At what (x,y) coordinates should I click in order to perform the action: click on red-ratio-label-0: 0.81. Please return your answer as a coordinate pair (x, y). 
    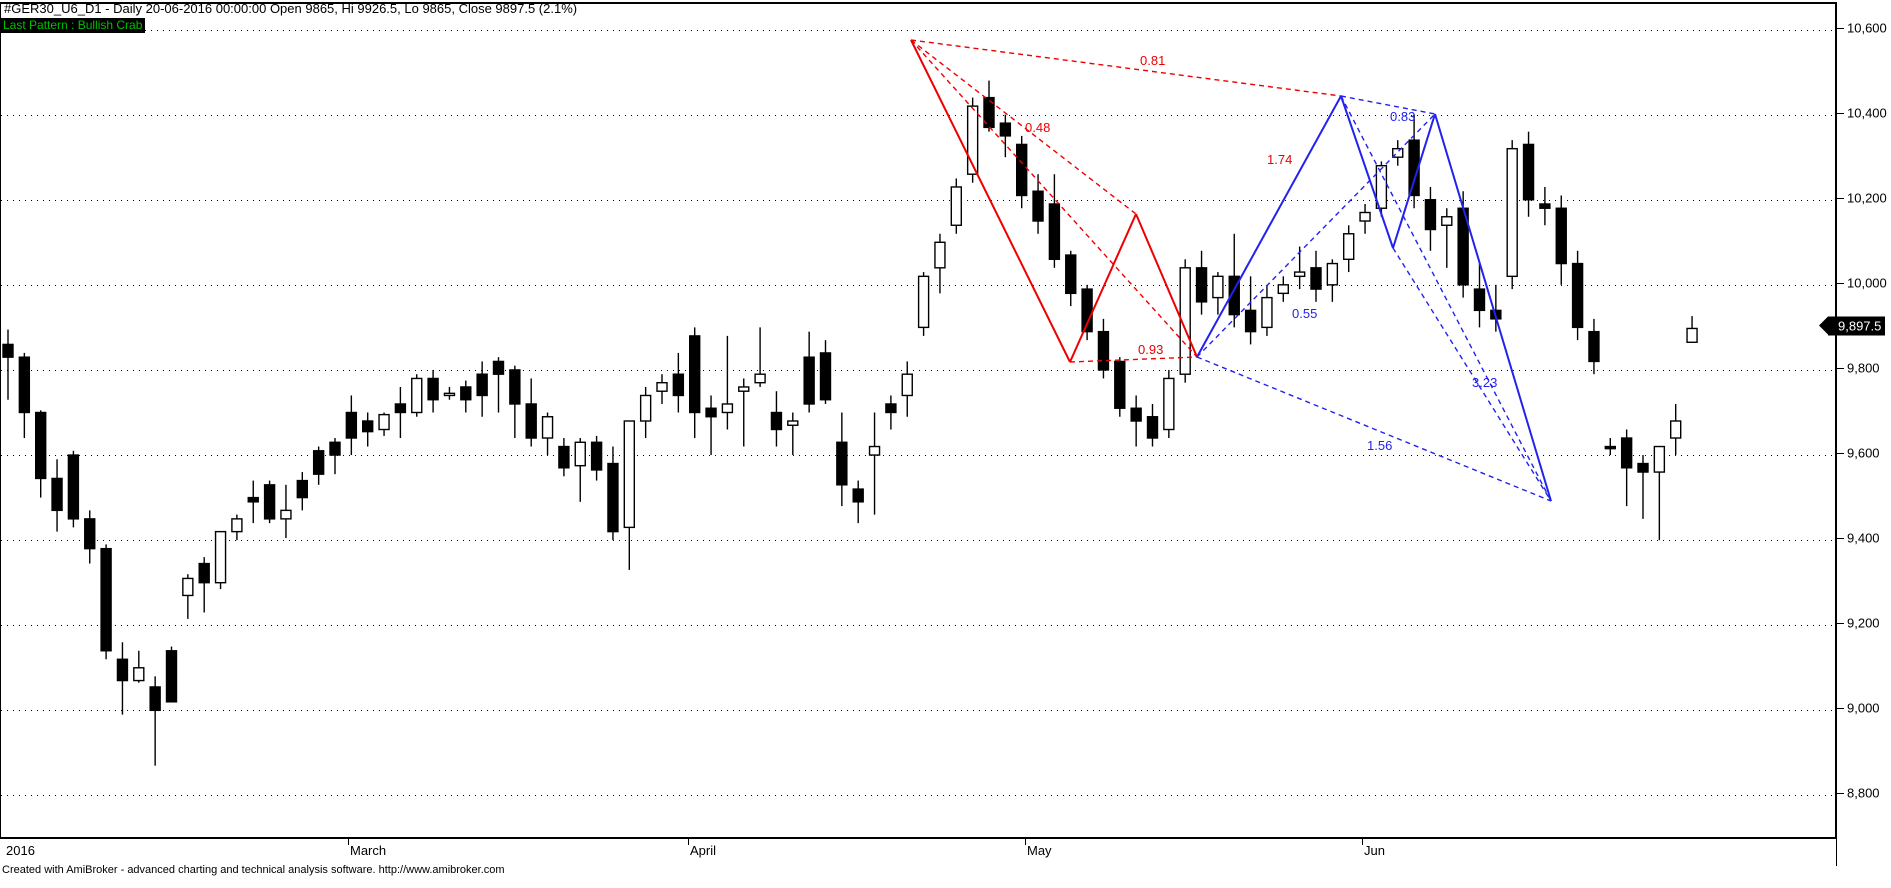
    Looking at the image, I should click on (1152, 60).